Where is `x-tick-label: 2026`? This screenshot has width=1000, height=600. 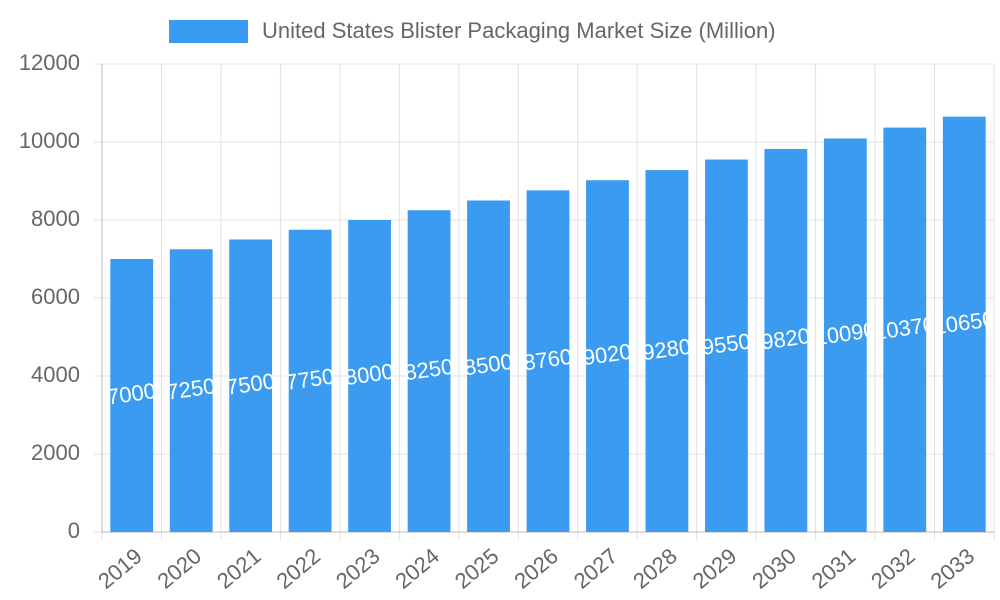
x-tick-label: 2026 is located at coordinates (536, 568).